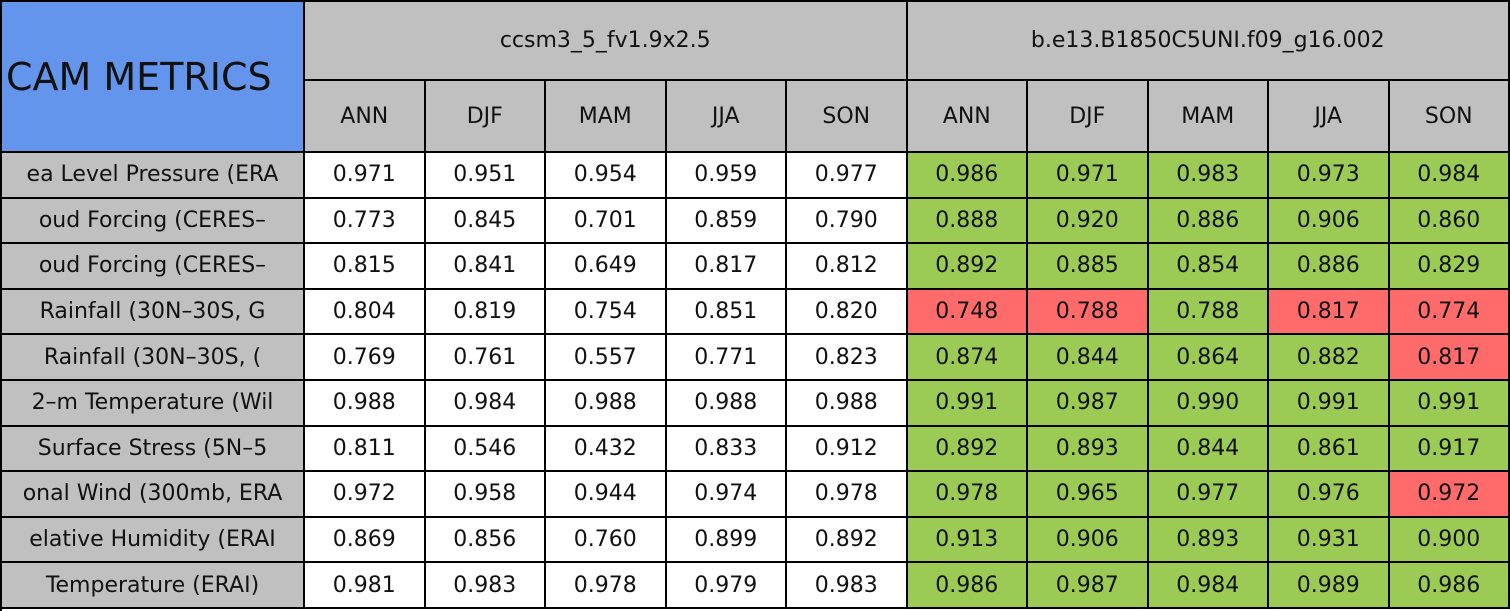 The width and height of the screenshot is (1510, 611). What do you see at coordinates (1208, 358) in the screenshot?
I see `metric-value: 0.864` at bounding box center [1208, 358].